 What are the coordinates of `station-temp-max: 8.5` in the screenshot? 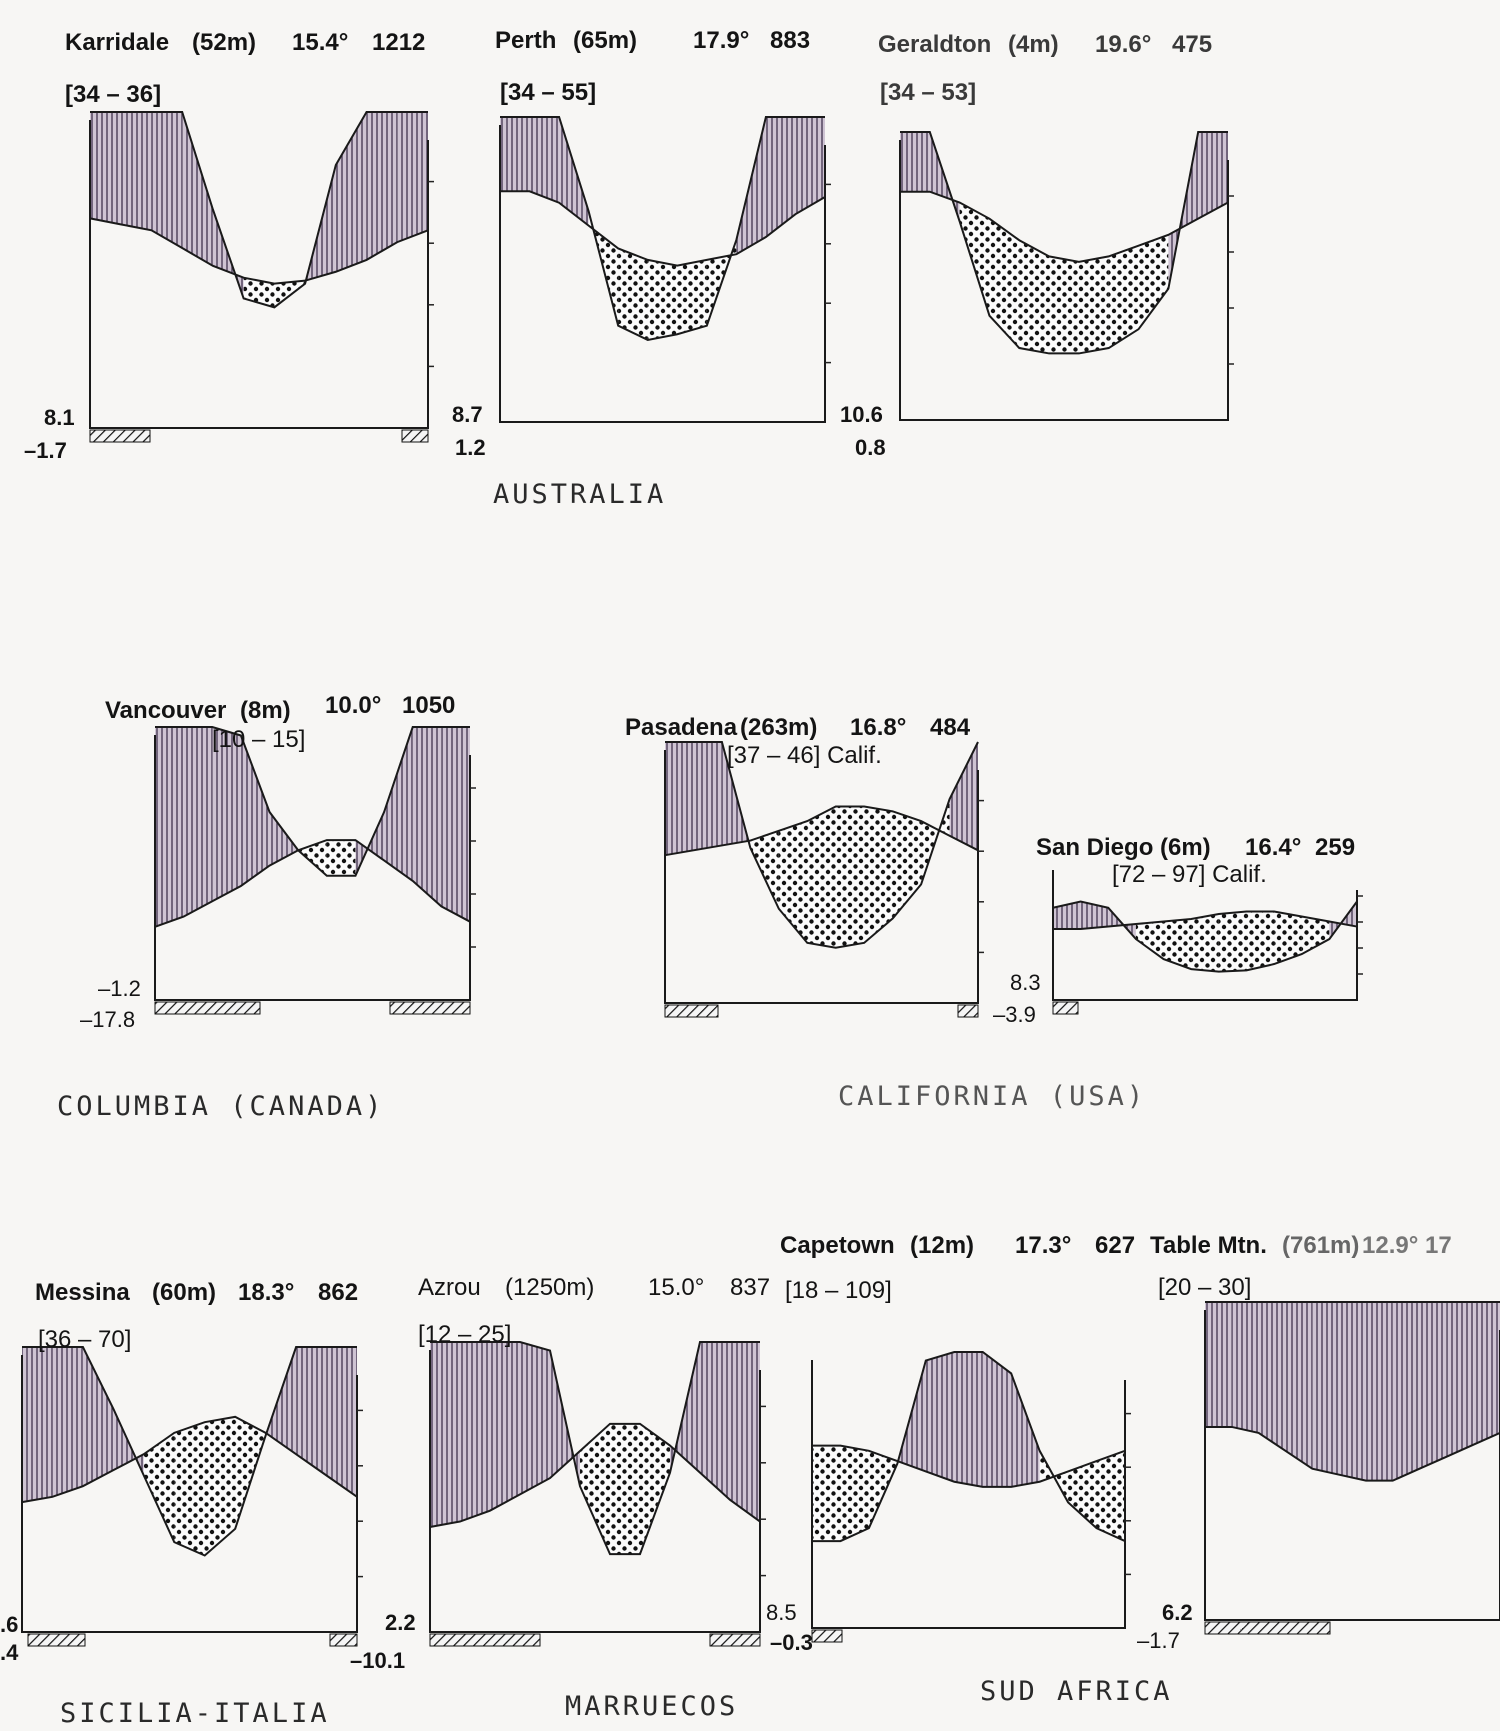 It's located at (781, 1612).